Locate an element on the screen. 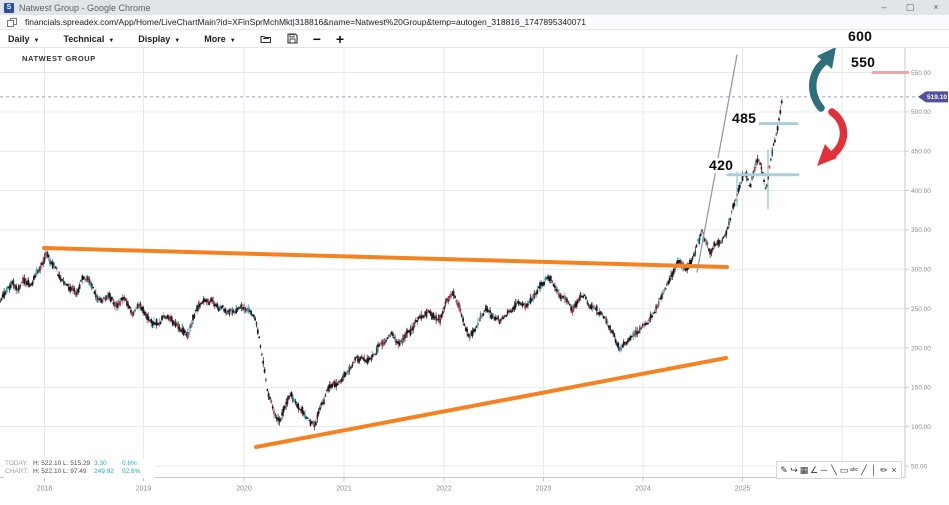 The image size is (949, 505). x-axis-label: 2025 is located at coordinates (743, 489).